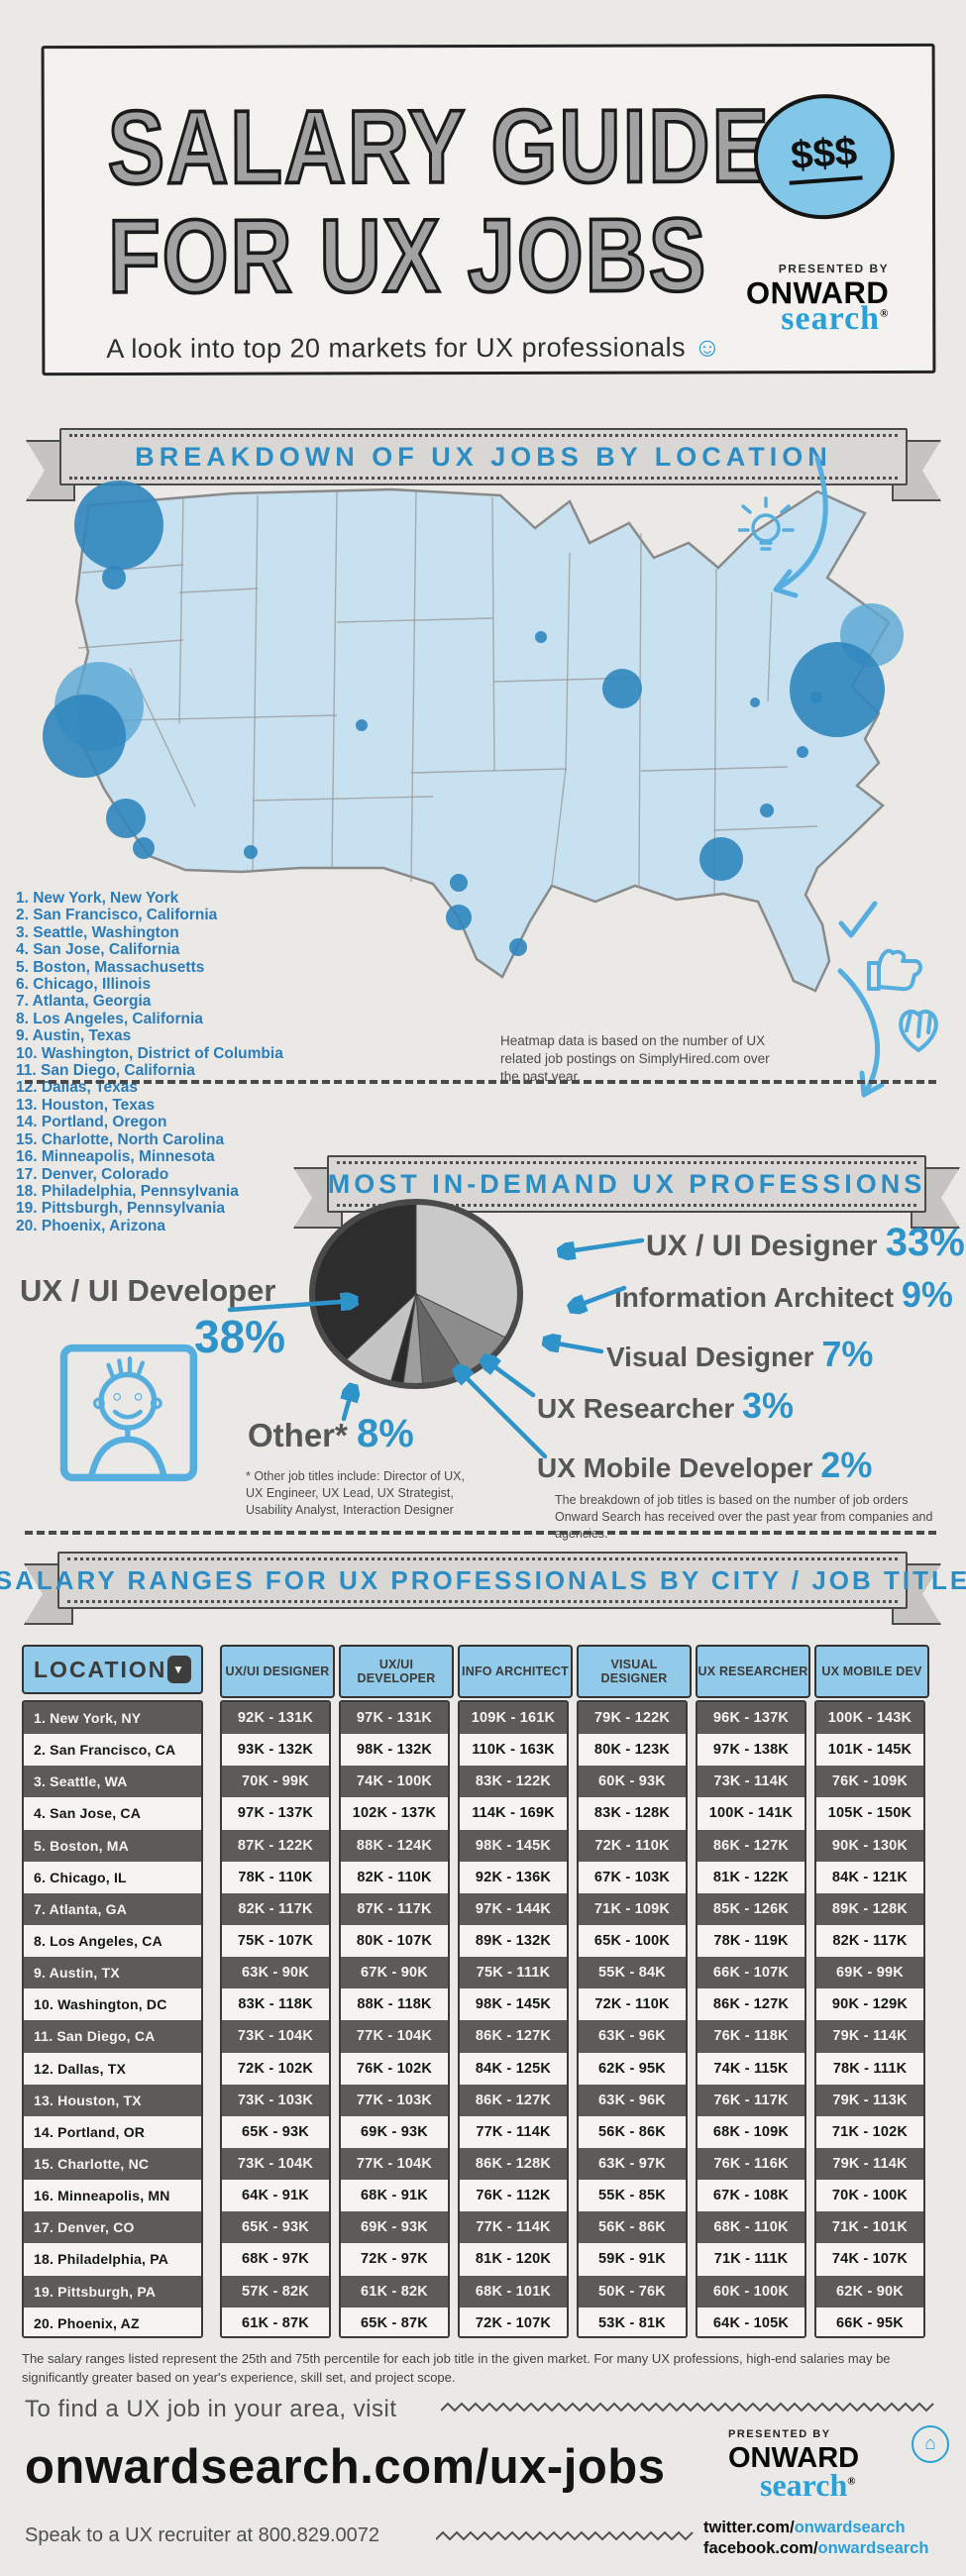 Image resolution: width=966 pixels, height=2576 pixels. Describe the element at coordinates (755, 703) in the screenshot. I see `city-bubble-pittsburgh` at that location.